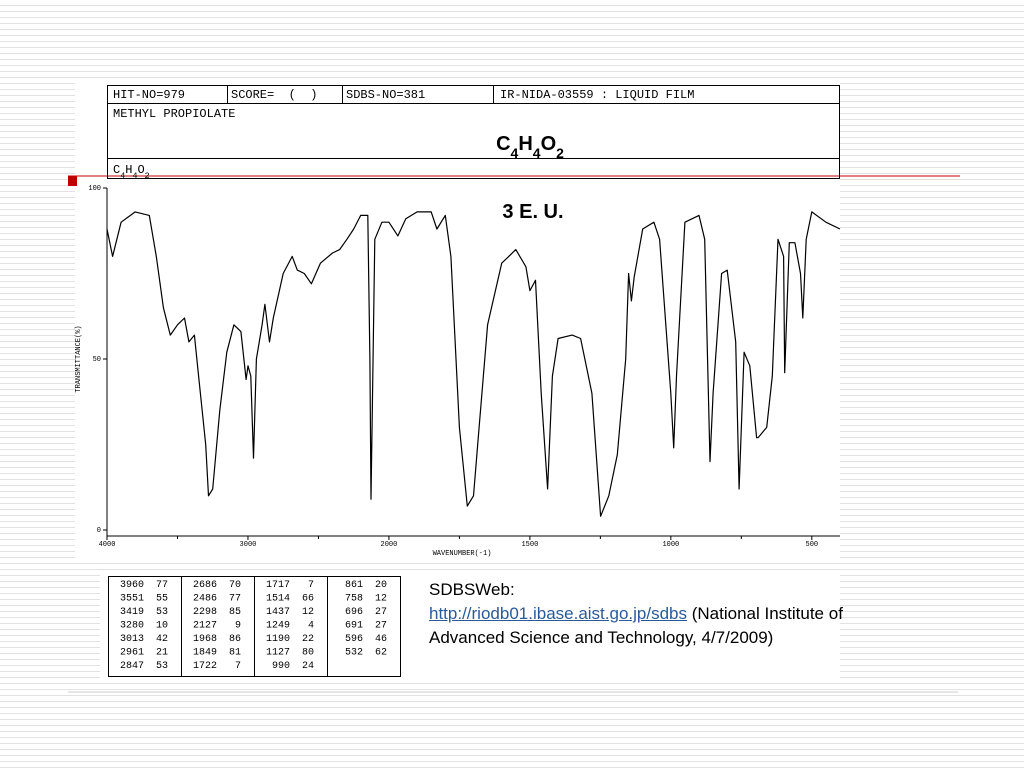  I want to click on peak-wavenumber: 2298, so click(205, 612).